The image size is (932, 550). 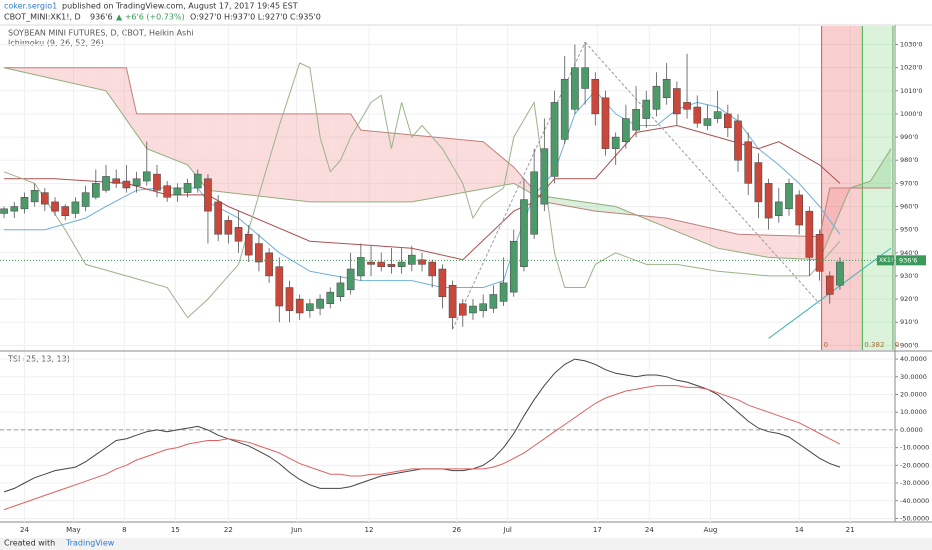 What do you see at coordinates (913, 359) in the screenshot?
I see `y-tick-label: 40.0000` at bounding box center [913, 359].